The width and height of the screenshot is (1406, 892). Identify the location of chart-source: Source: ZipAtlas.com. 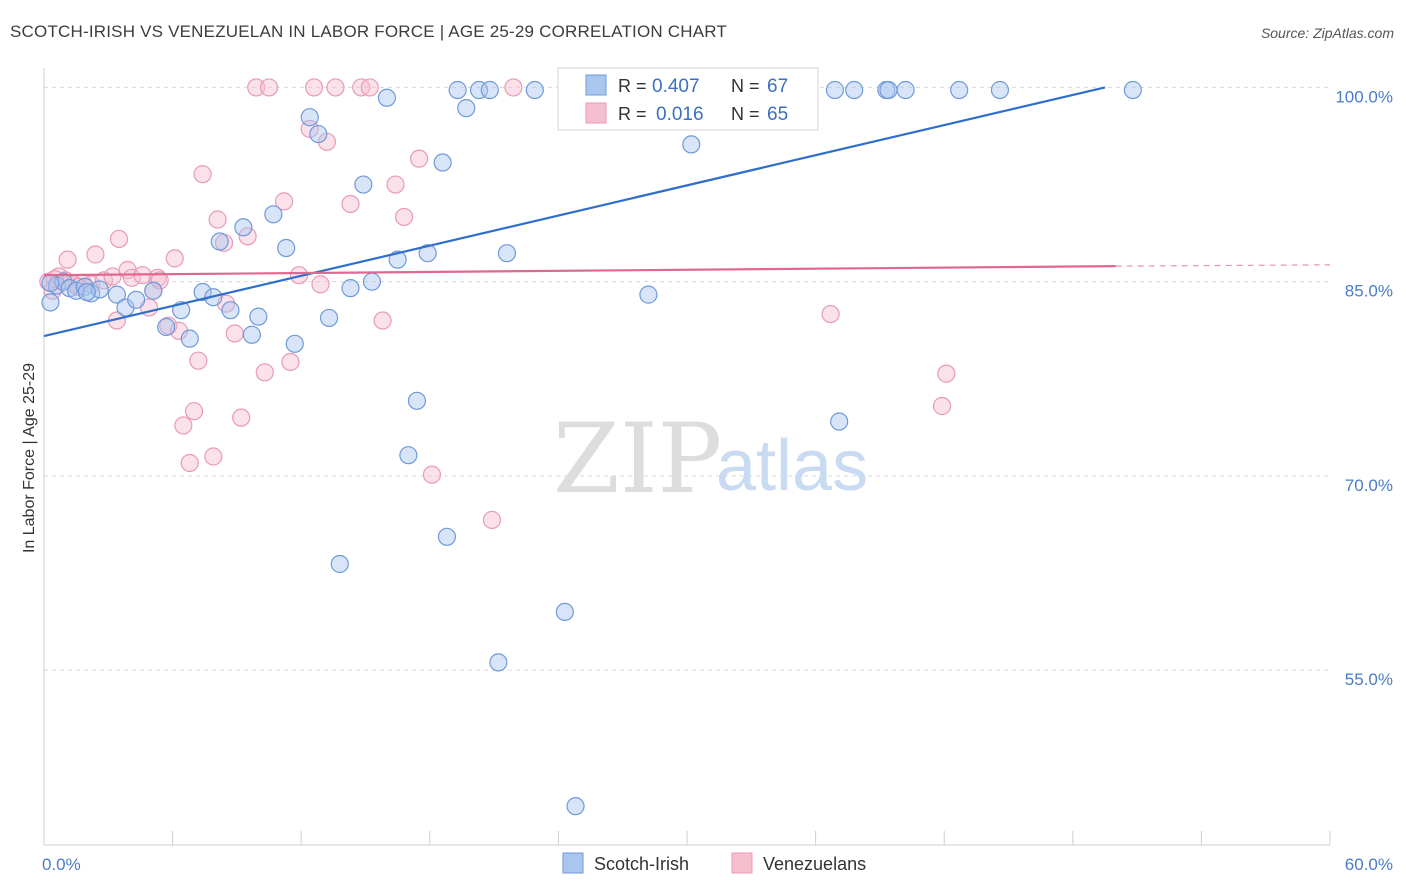
(1327, 33).